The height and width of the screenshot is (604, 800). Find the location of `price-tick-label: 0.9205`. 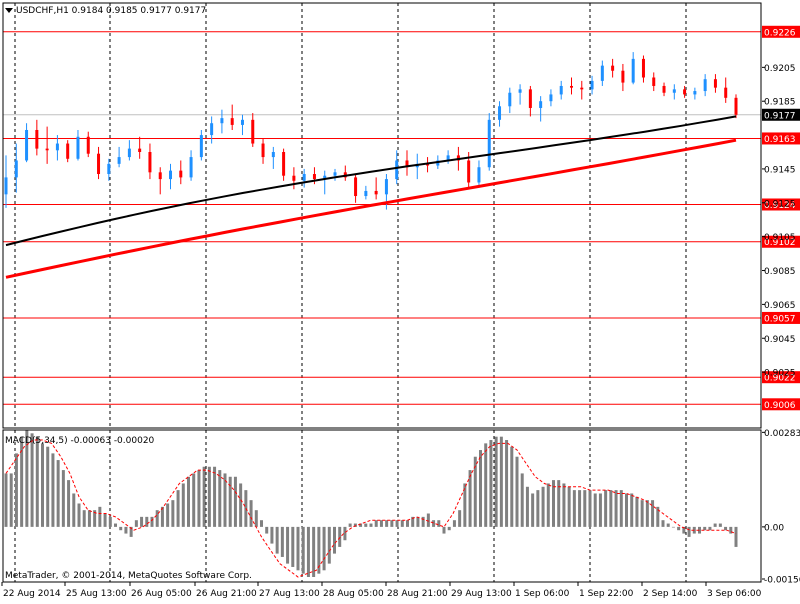

price-tick-label: 0.9205 is located at coordinates (780, 69).